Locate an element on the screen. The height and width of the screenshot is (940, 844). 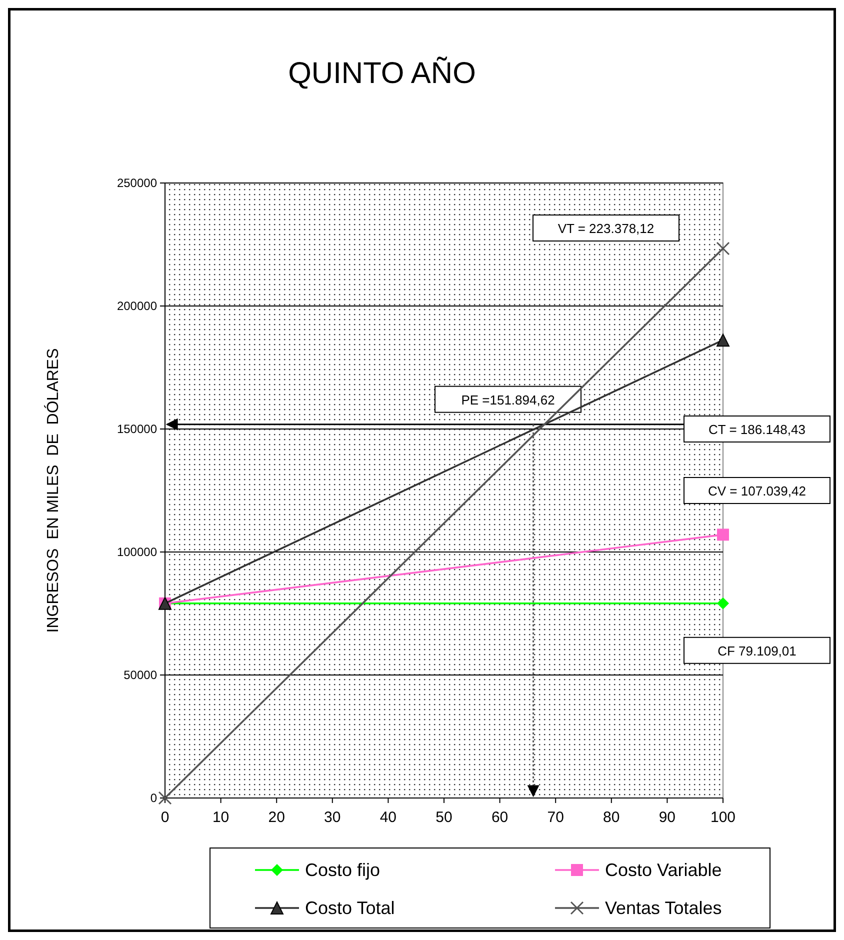
y-tick-label: 0 is located at coordinates (154, 798).